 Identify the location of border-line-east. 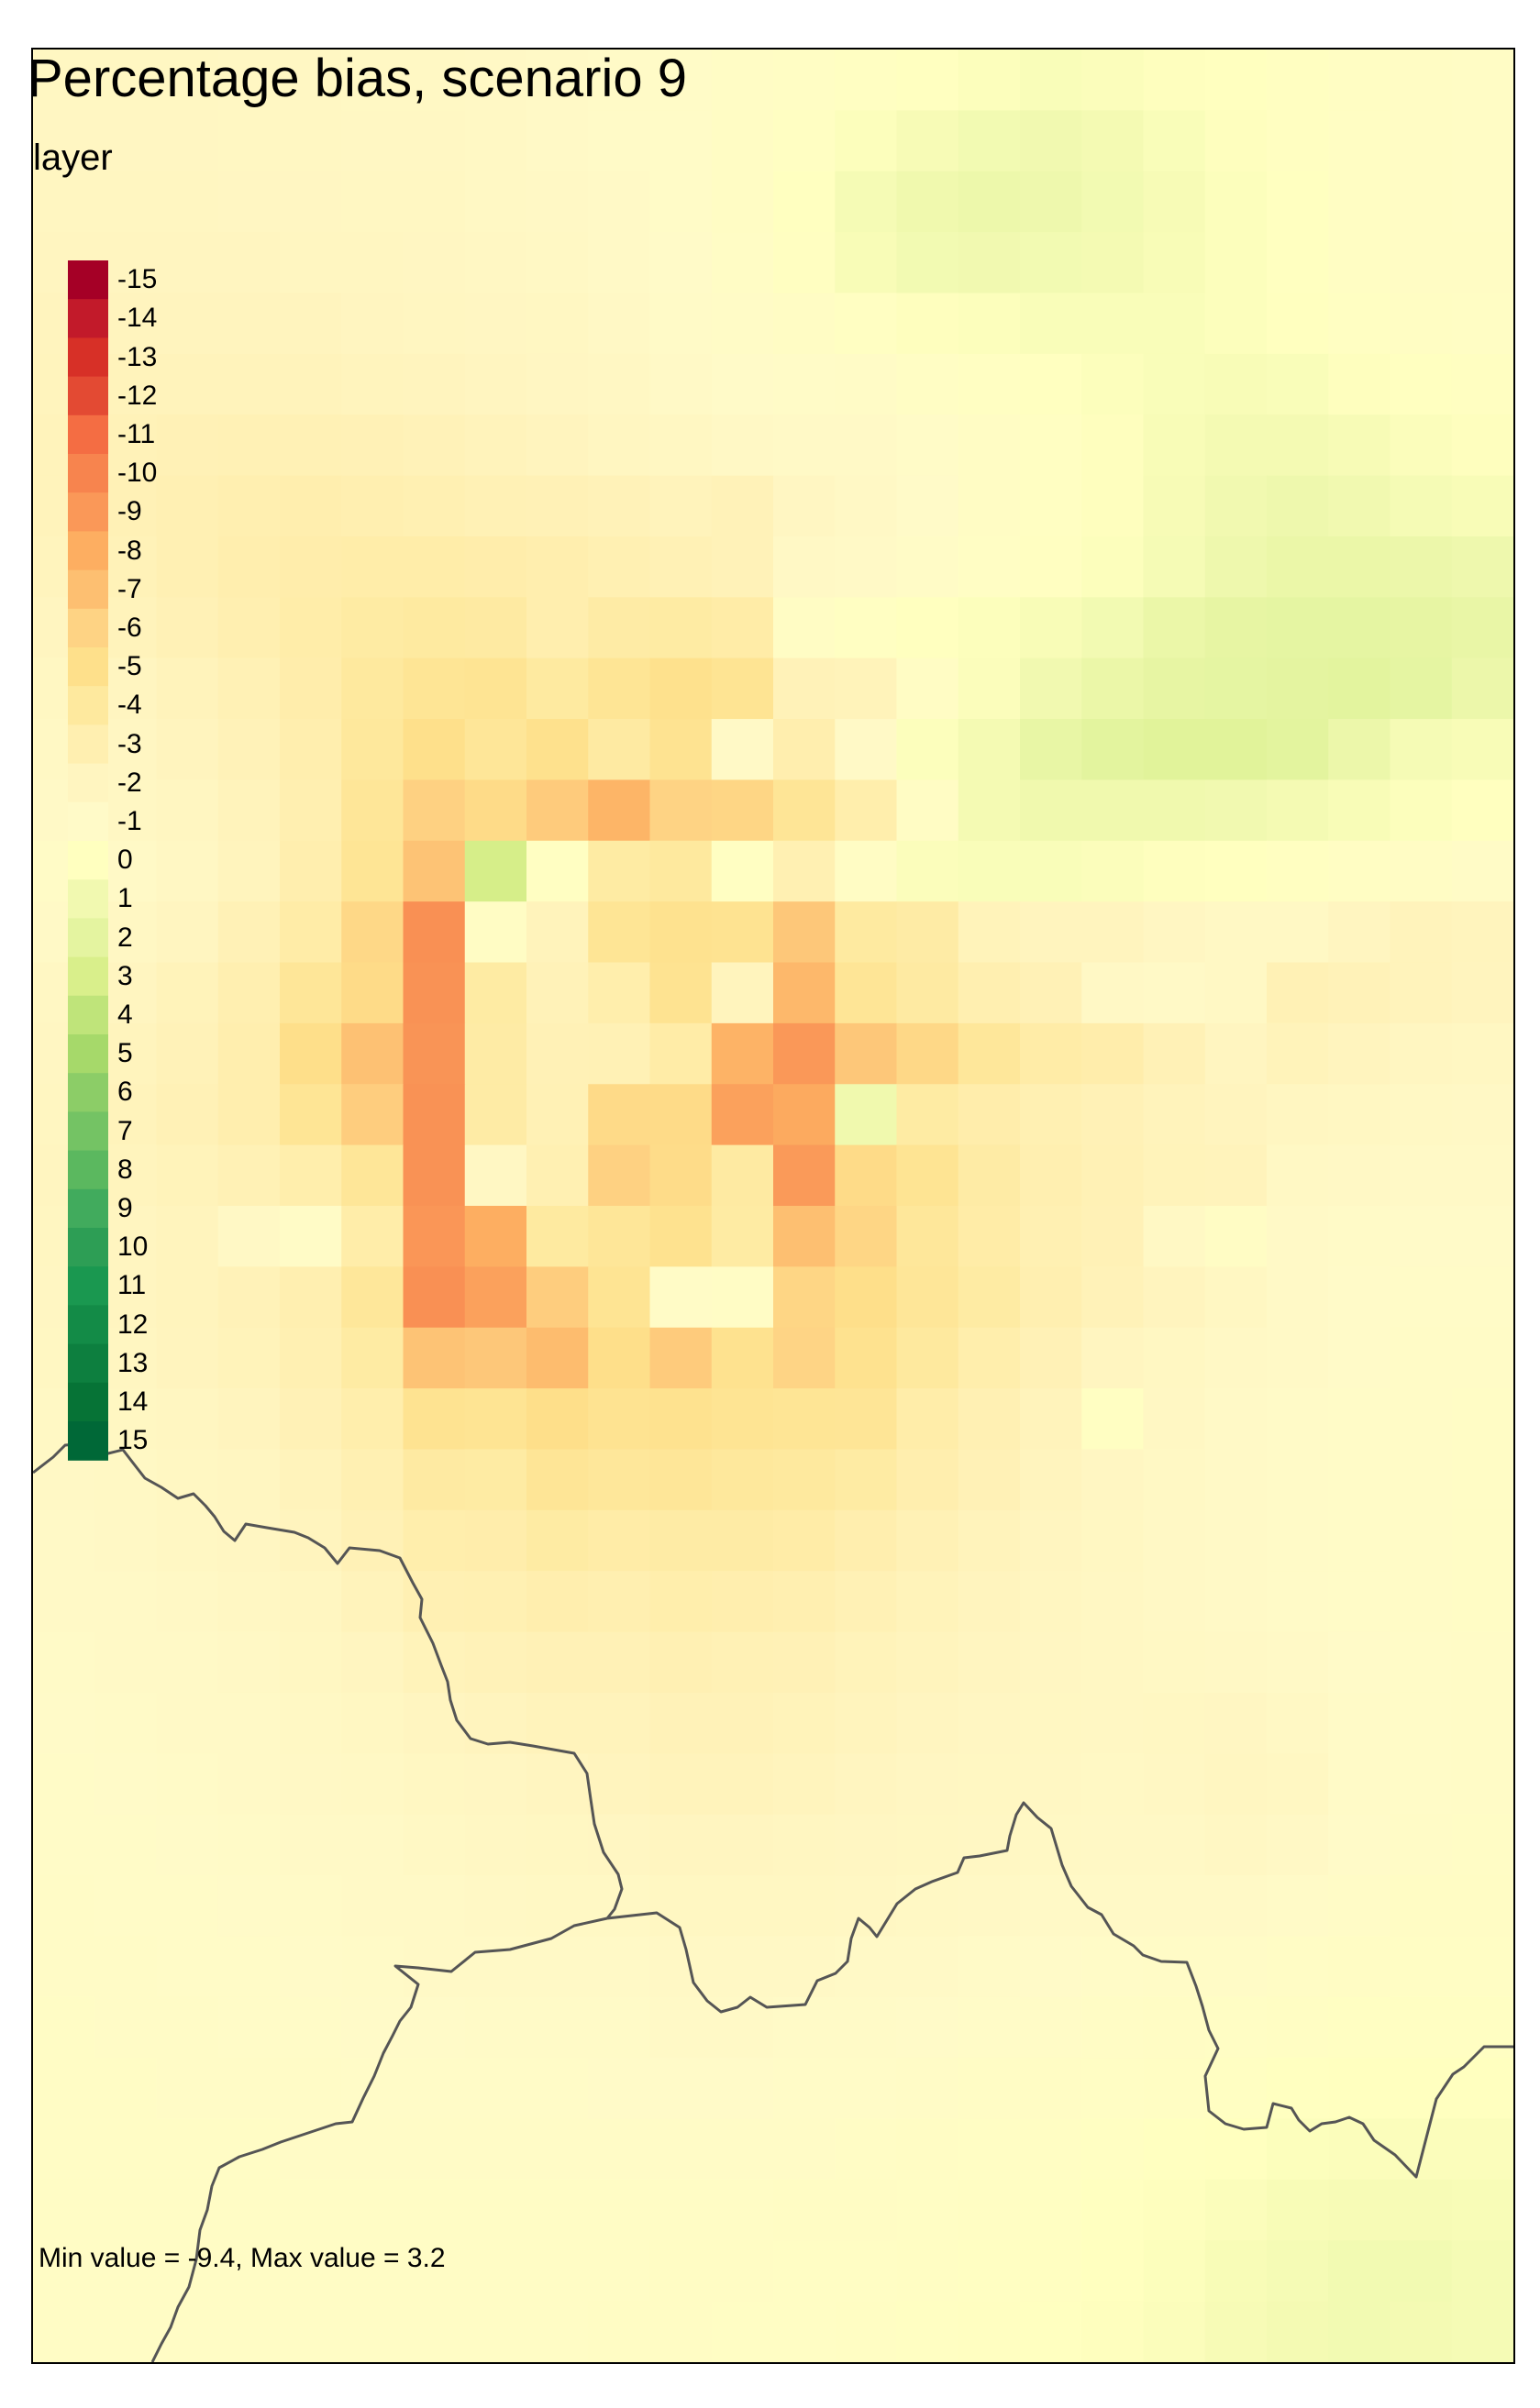
(1059, 1990).